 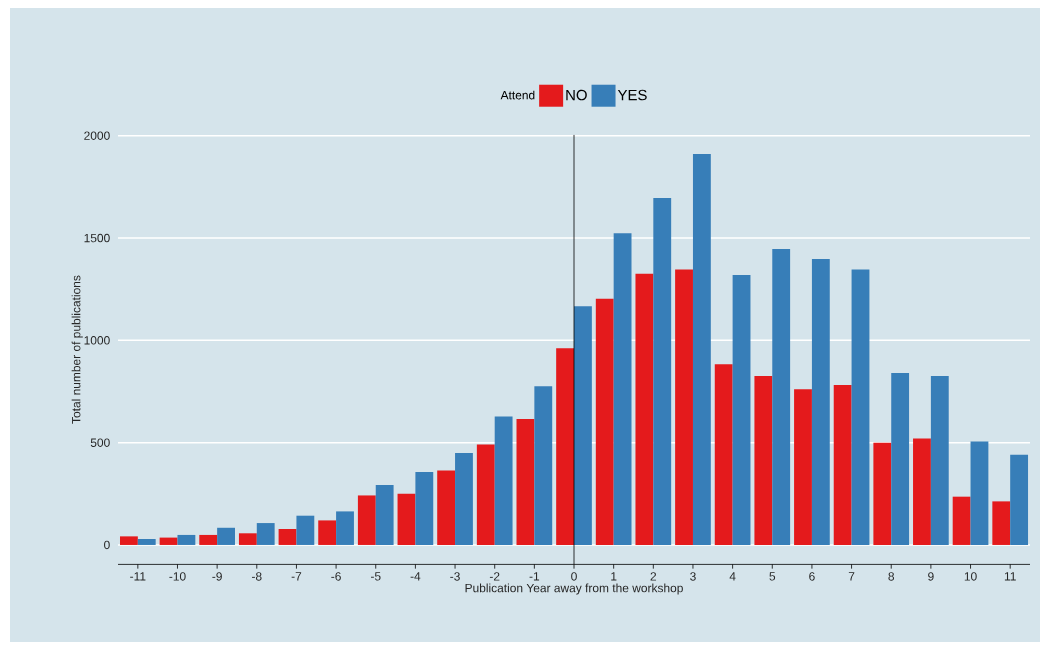 I want to click on legend-title: Attend, so click(x=517, y=95).